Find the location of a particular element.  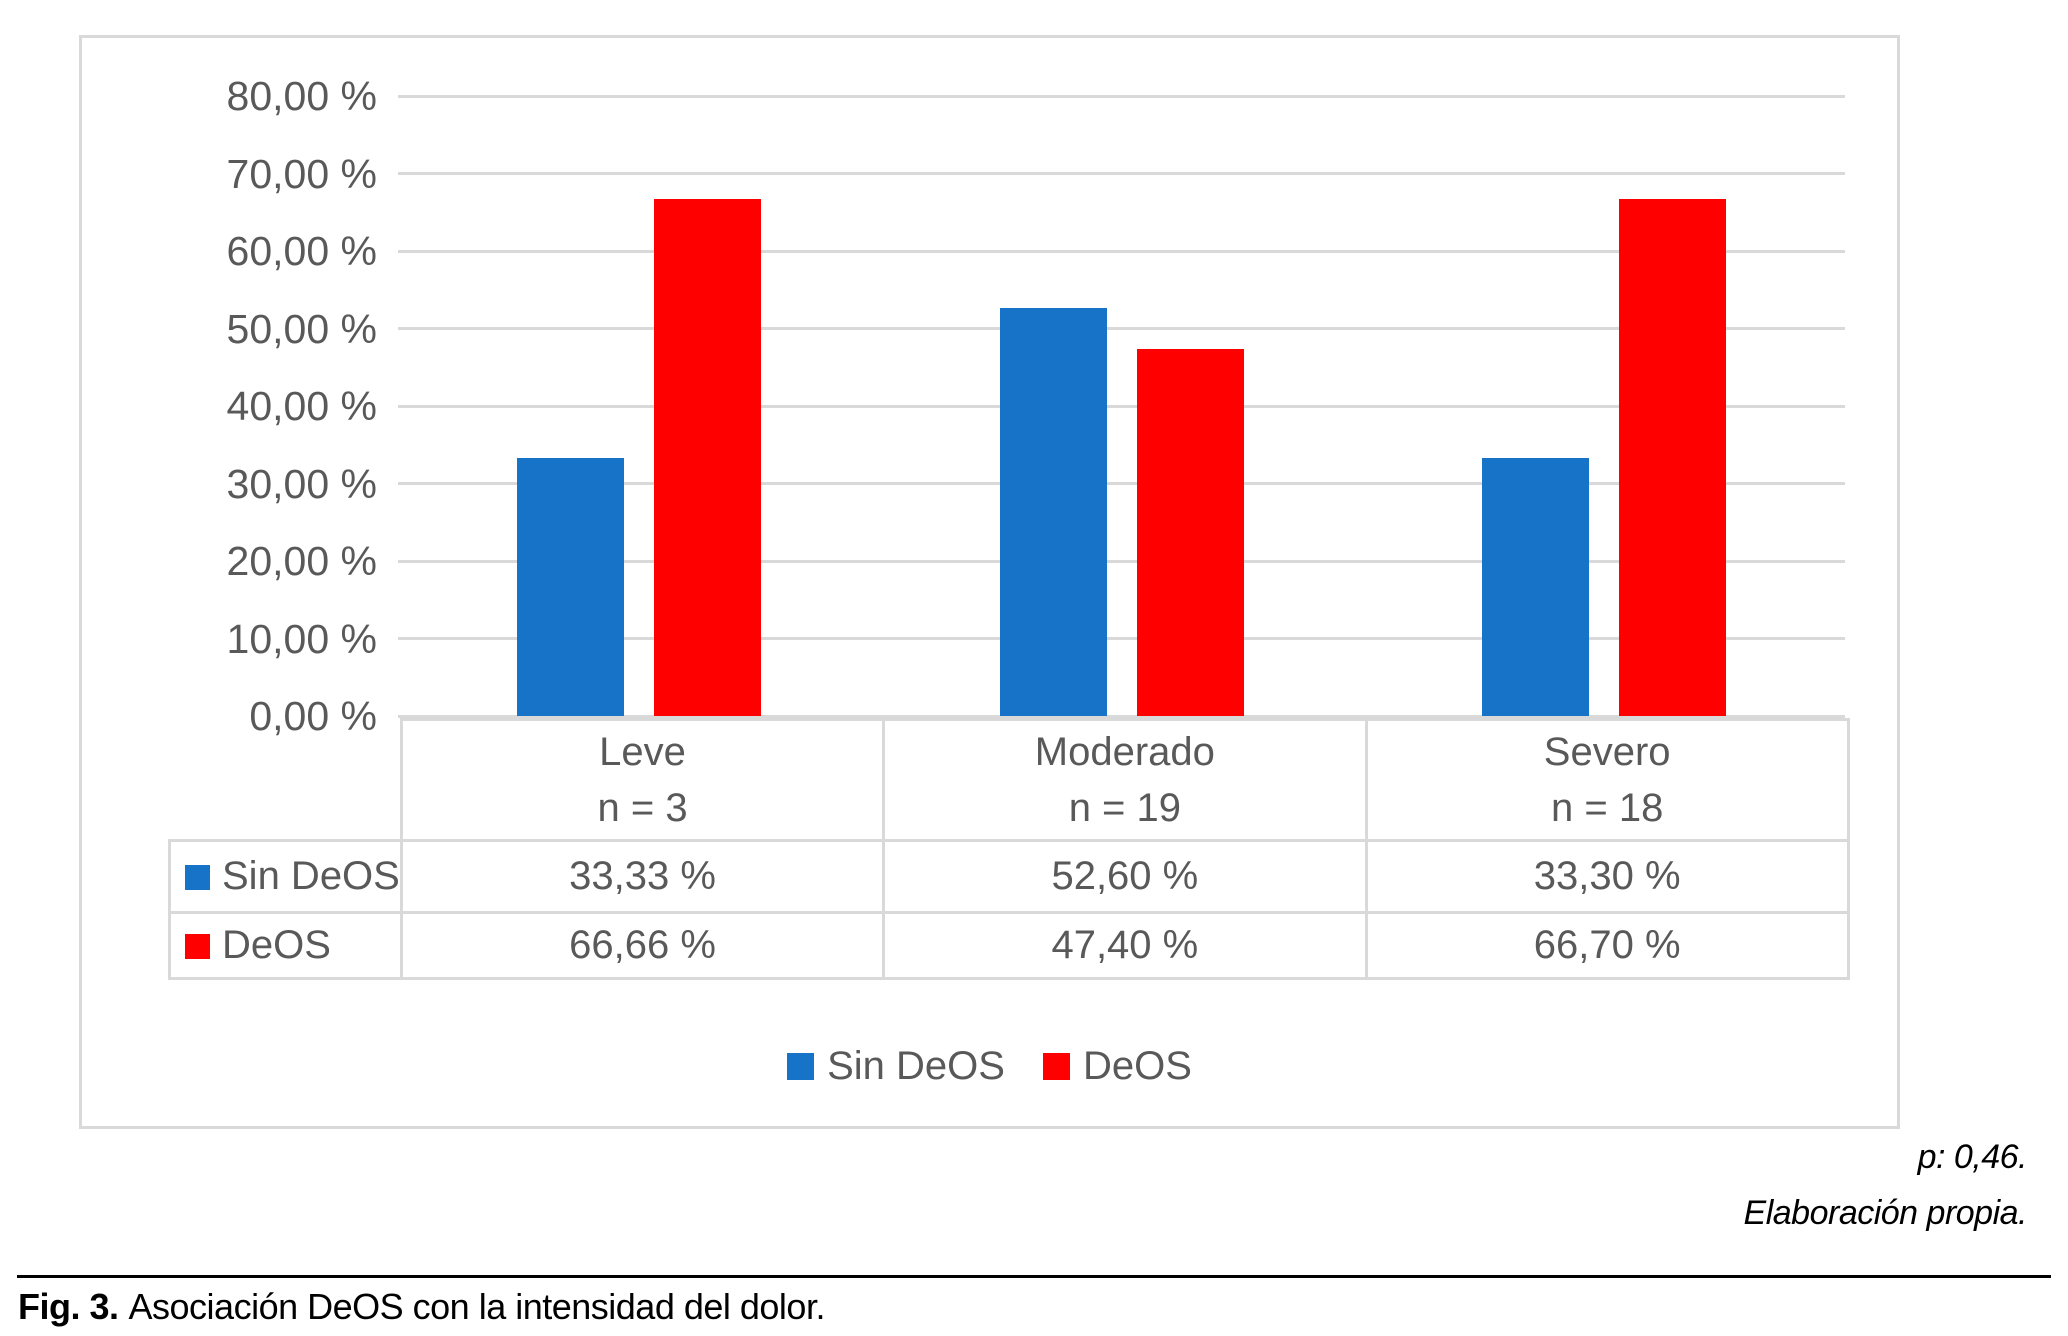

table-row: DeOS 66,66 % 47,40 % 66,70 % is located at coordinates (1009, 945).